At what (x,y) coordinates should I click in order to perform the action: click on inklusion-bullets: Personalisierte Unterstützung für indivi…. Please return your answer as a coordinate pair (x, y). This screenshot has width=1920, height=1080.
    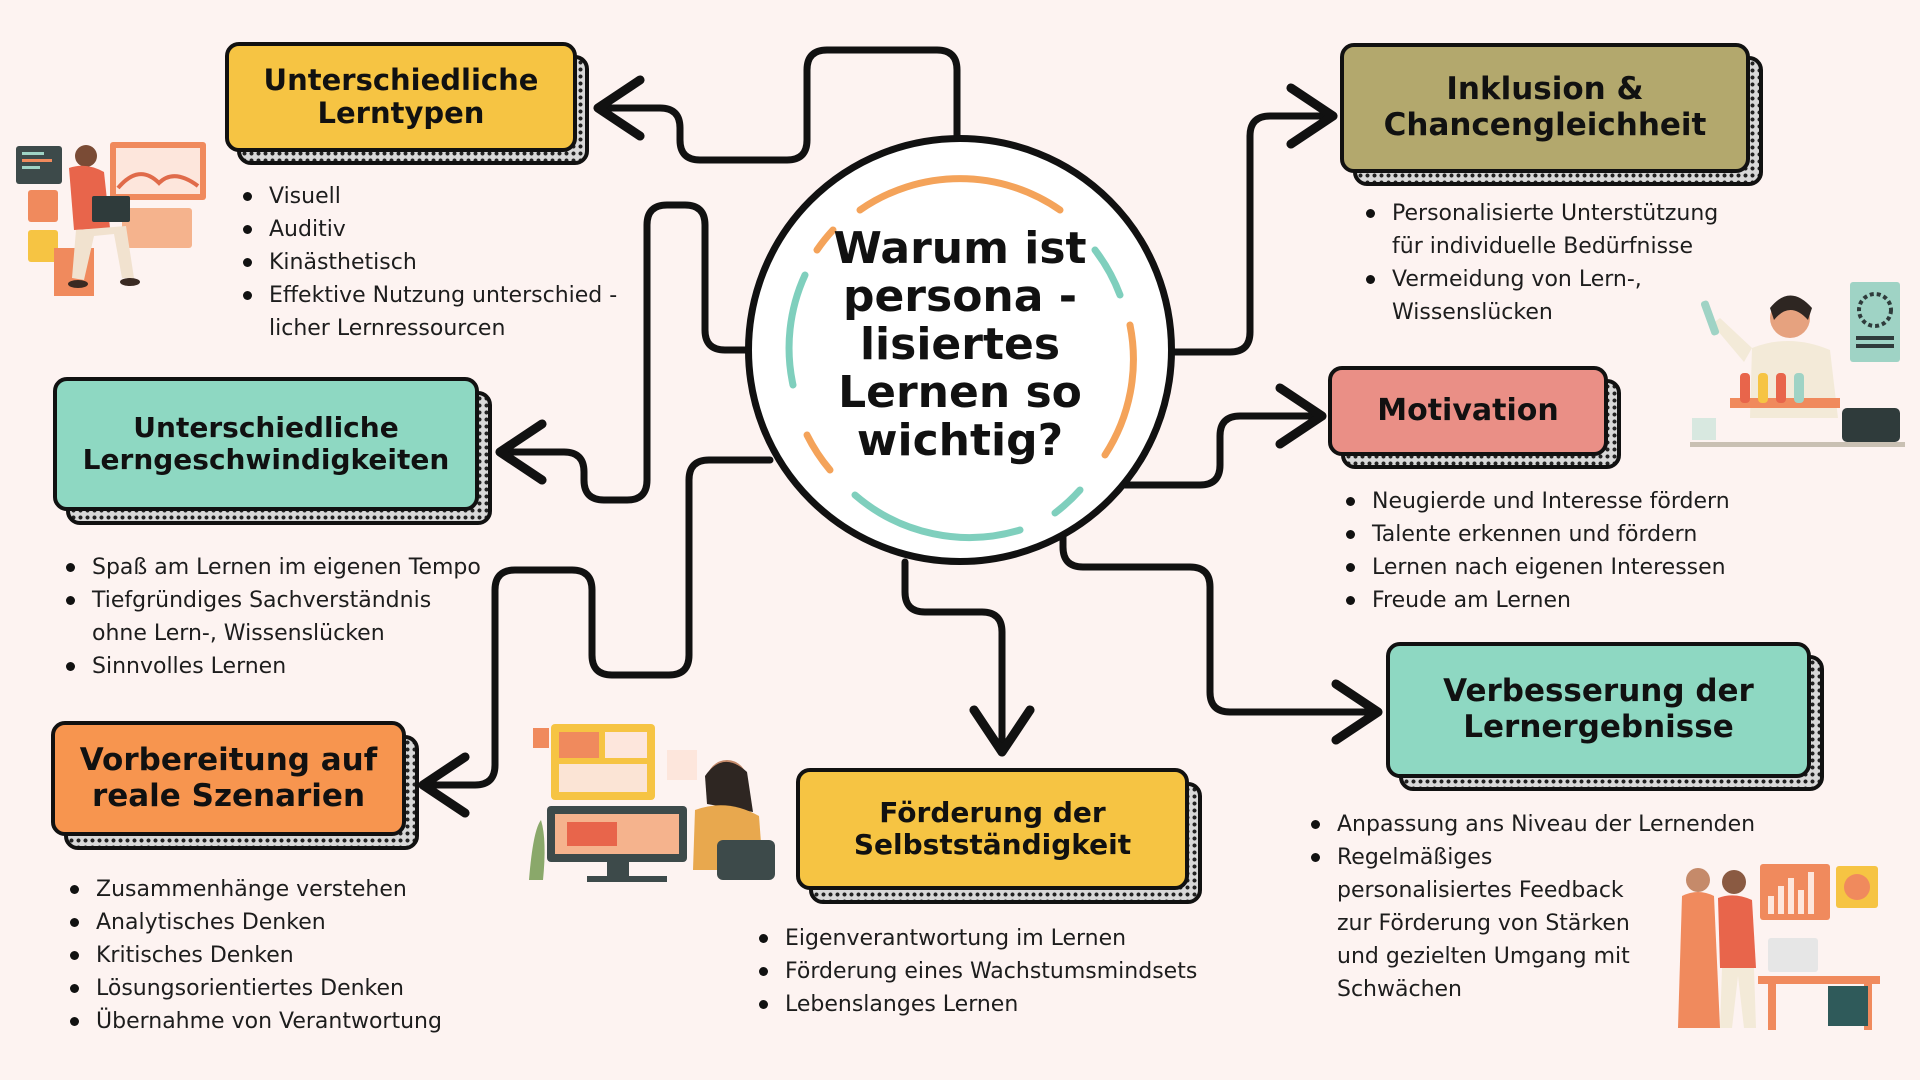
    Looking at the image, I should click on (1552, 263).